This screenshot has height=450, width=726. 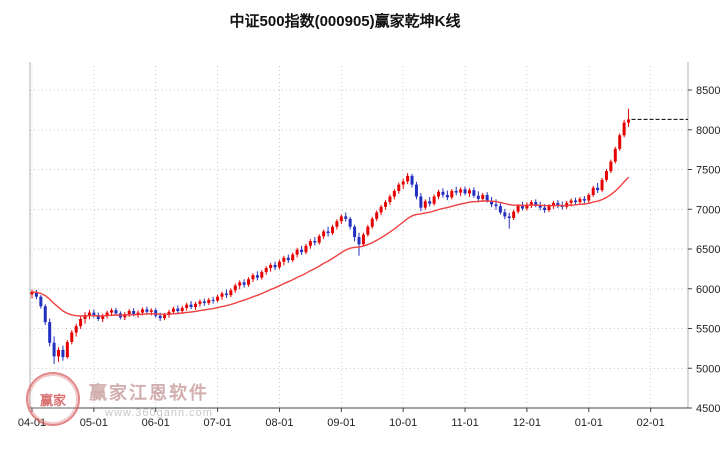 I want to click on brand-logo-icon: 赢家, so click(x=53, y=399).